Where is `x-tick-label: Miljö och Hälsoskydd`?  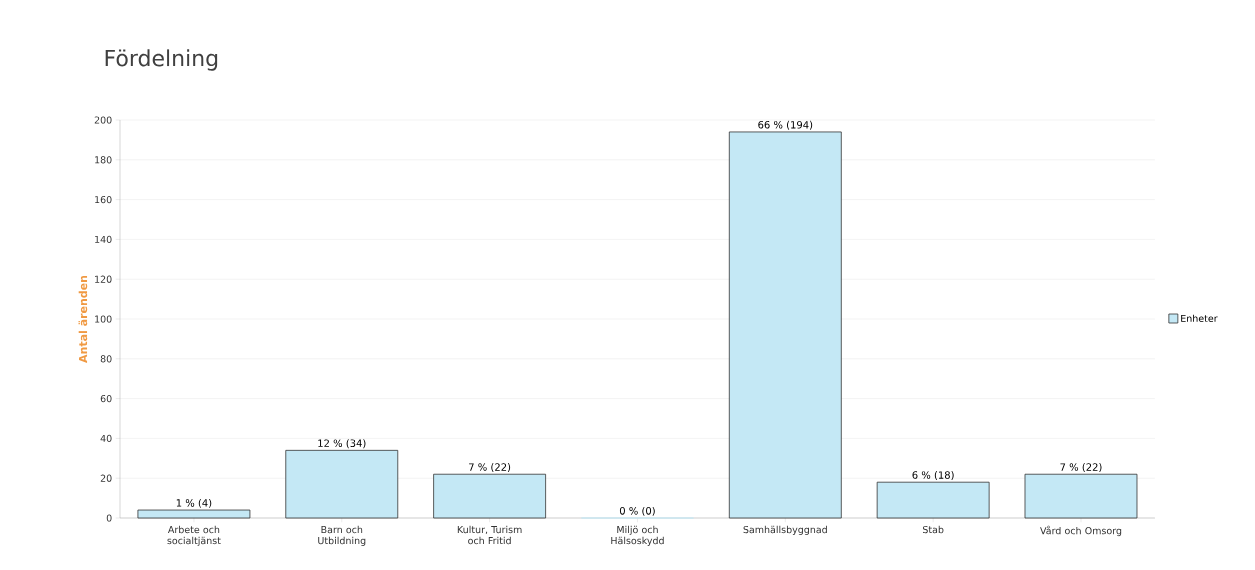
x-tick-label: Miljö och Hälsoskydd is located at coordinates (637, 535).